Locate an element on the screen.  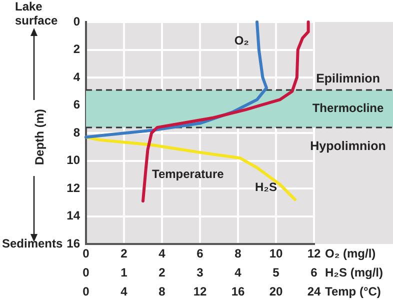
x-tick-label: 16 is located at coordinates (238, 291).